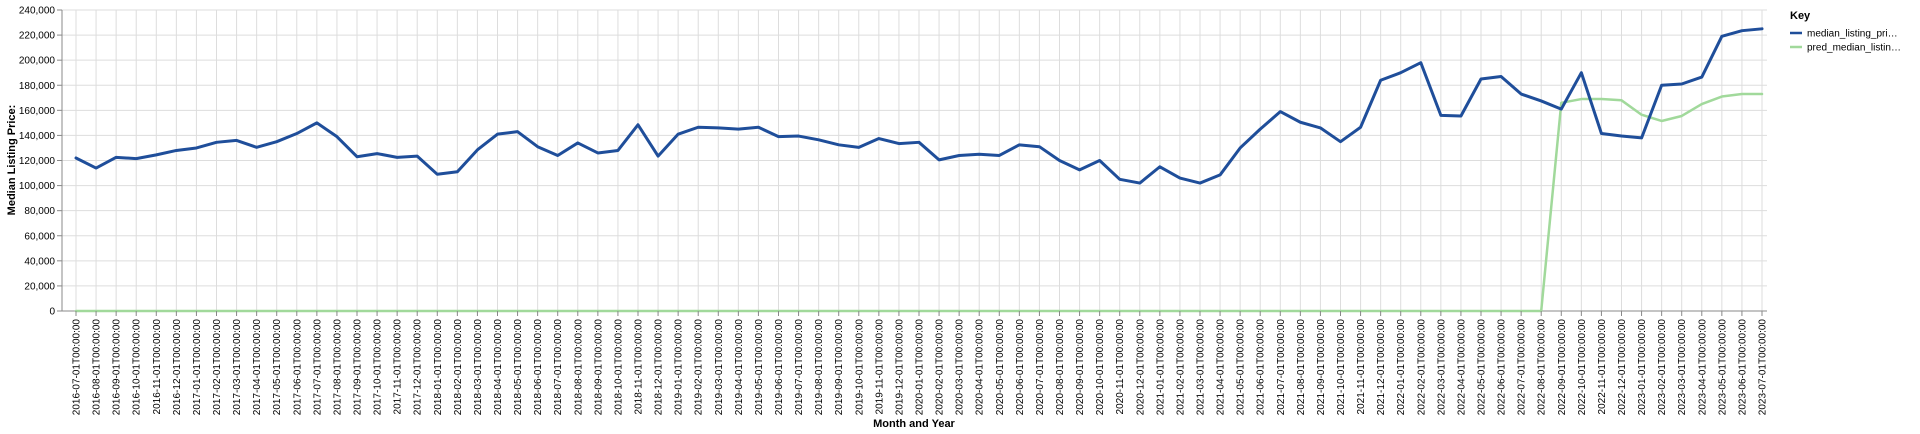  Describe the element at coordinates (1020, 367) in the screenshot. I see `x-tick-label: 2020-06-01T00:00:00` at that location.